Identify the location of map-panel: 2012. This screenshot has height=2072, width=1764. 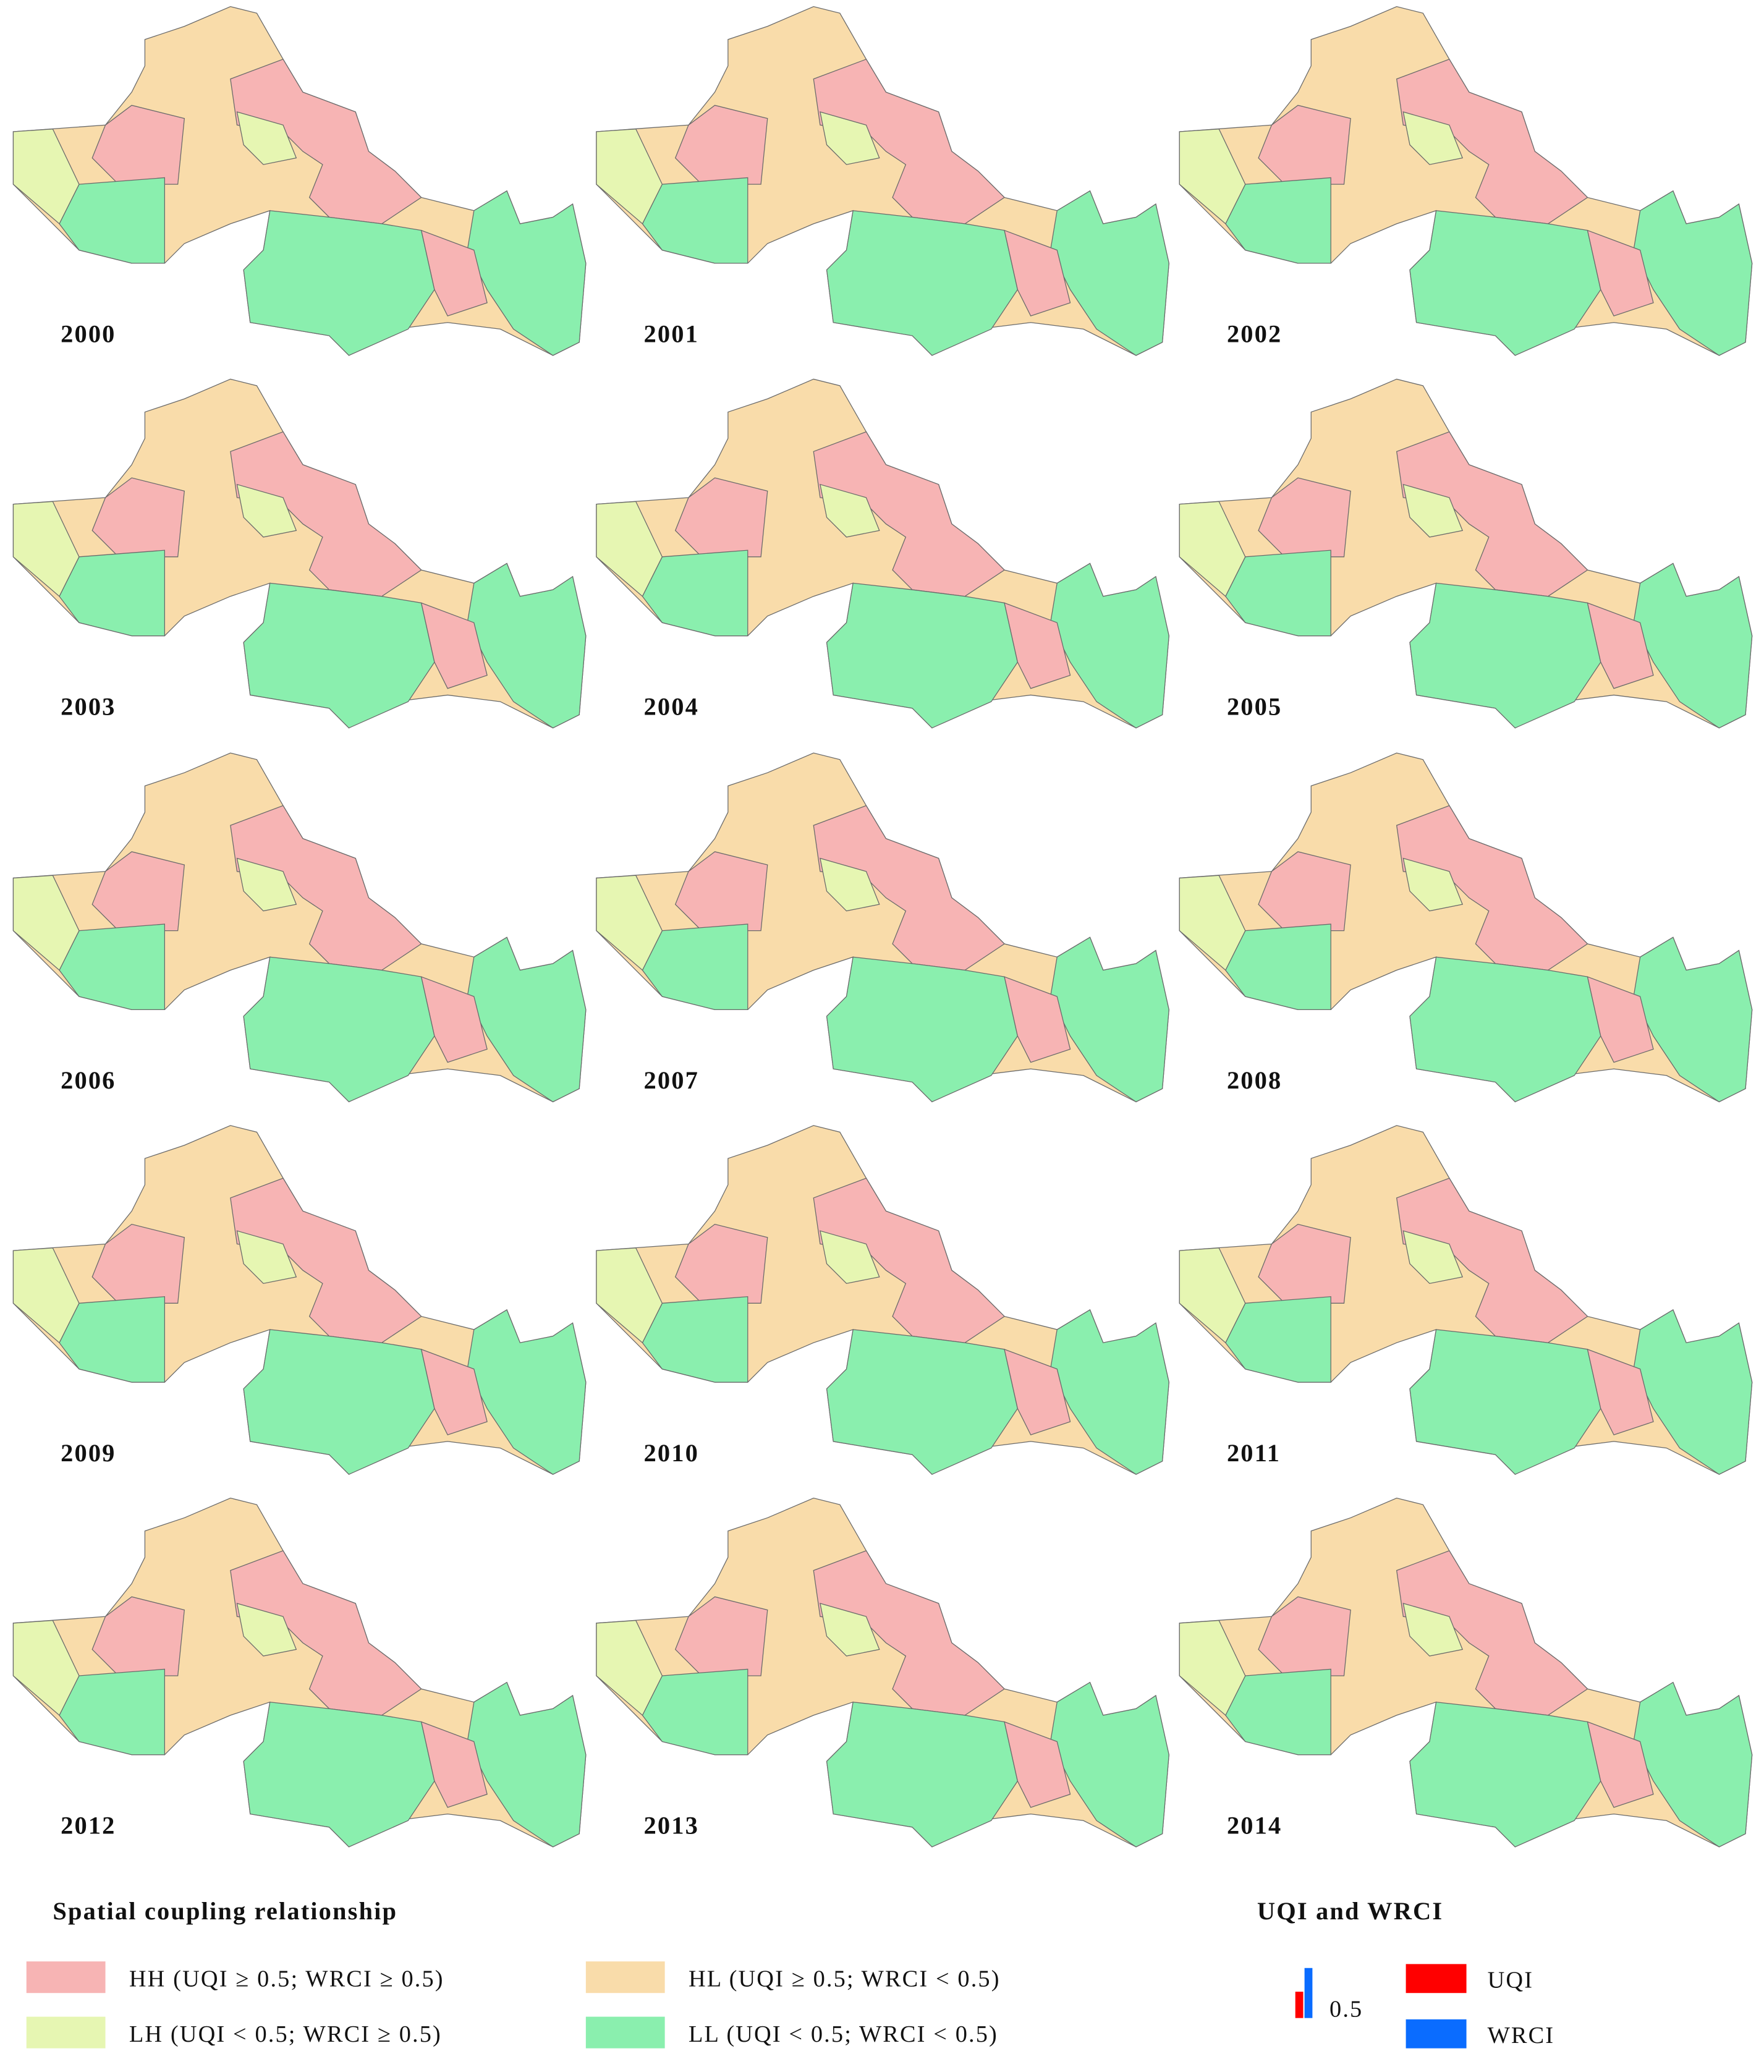
(300, 1672).